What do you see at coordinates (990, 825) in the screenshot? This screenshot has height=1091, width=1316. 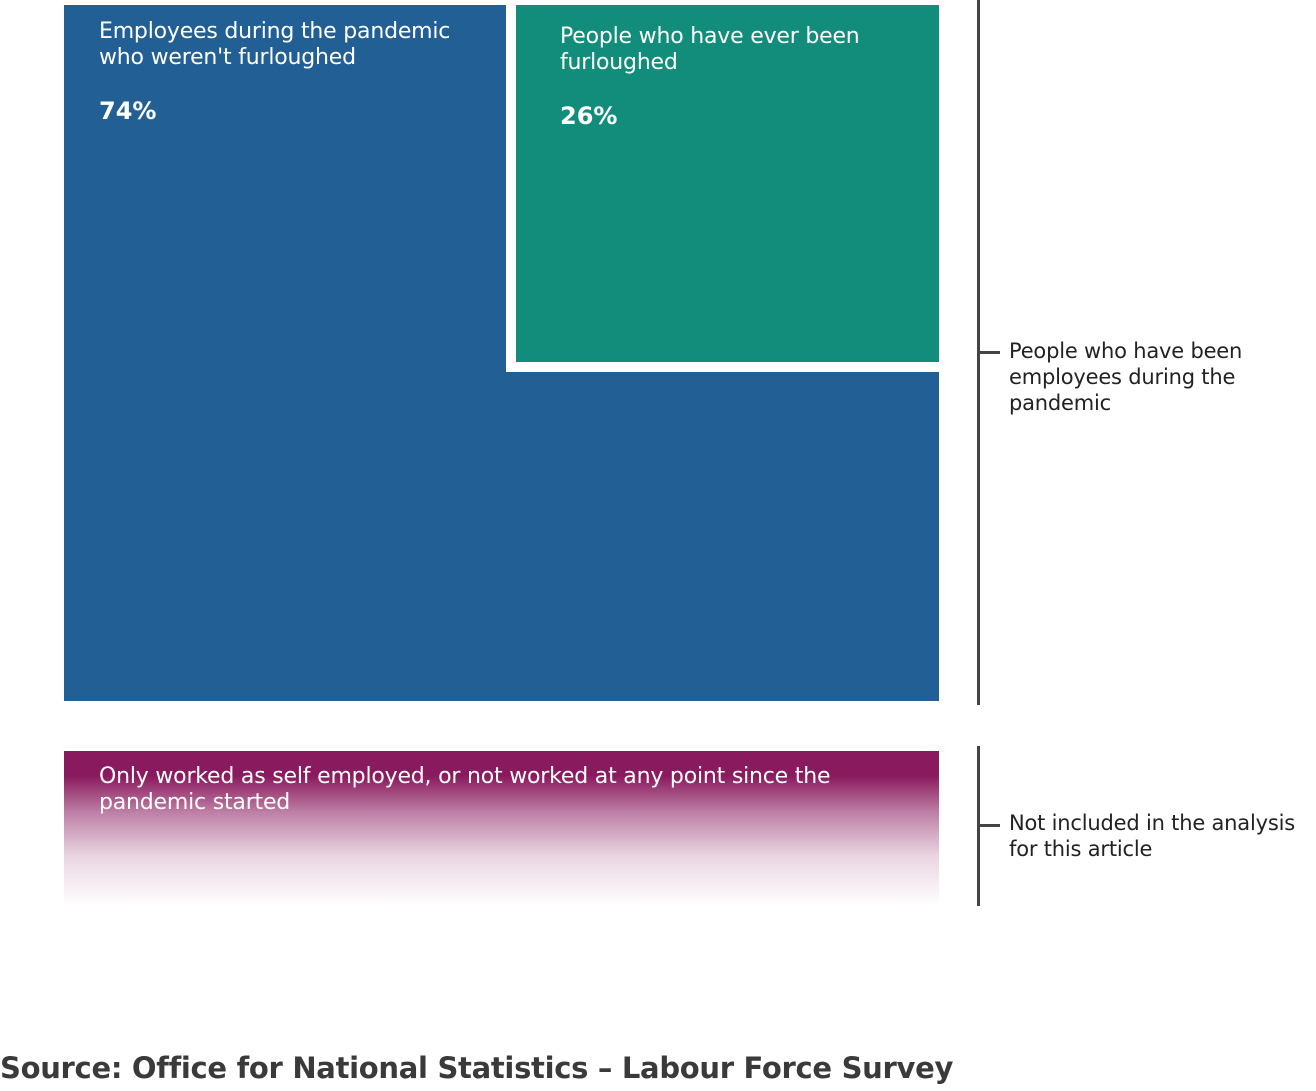 I see `excluded-bracket-tick` at bounding box center [990, 825].